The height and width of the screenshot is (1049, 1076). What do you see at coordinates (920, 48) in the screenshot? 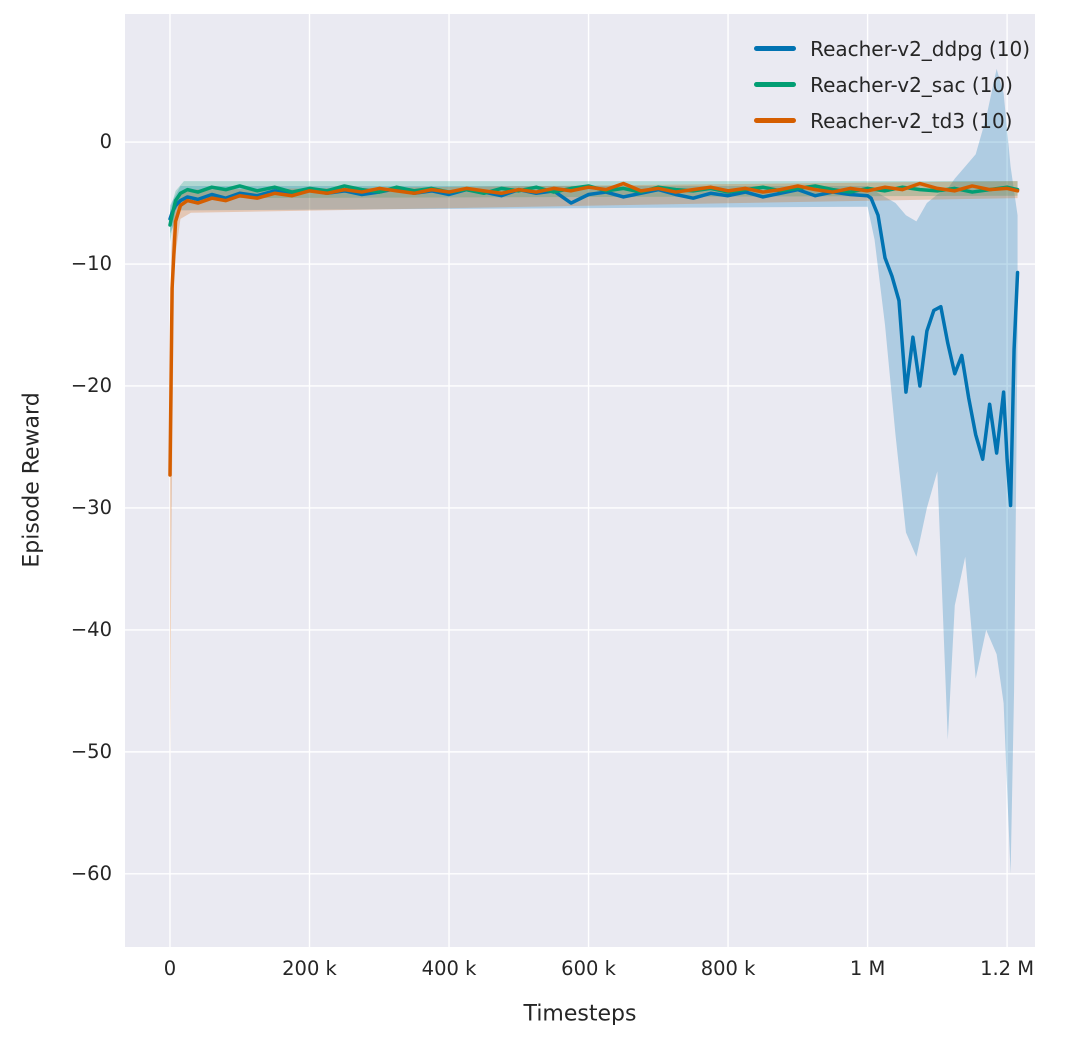
I see `legend-label-ddpg: Reacher-v2_ddpg (10)` at bounding box center [920, 48].